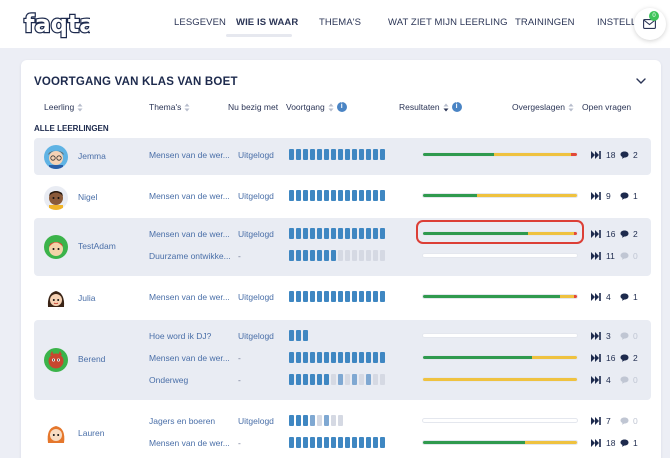 The width and height of the screenshot is (670, 458). I want to click on chevron-down-icon, so click(641, 81).